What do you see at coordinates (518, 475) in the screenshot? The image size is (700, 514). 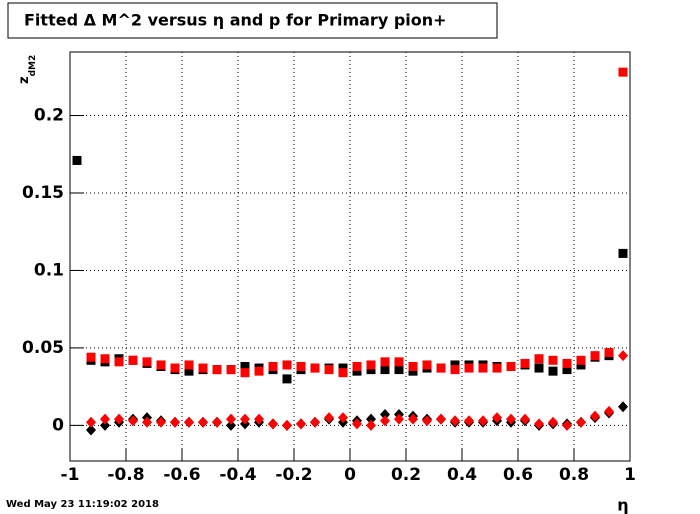 I see `x-tick-label: 0.6` at bounding box center [518, 475].